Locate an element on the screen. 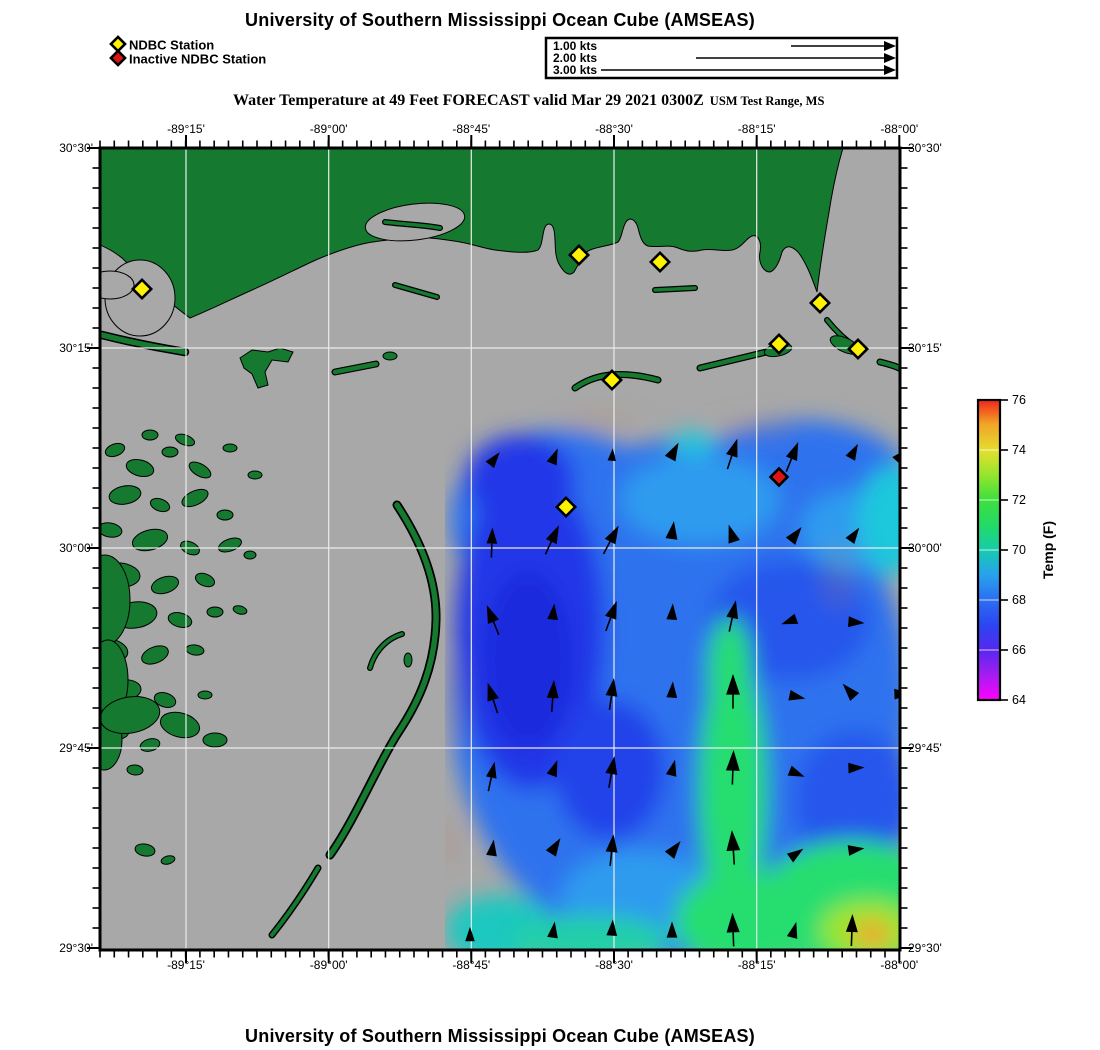  legend-active-diamond is located at coordinates (118, 44).